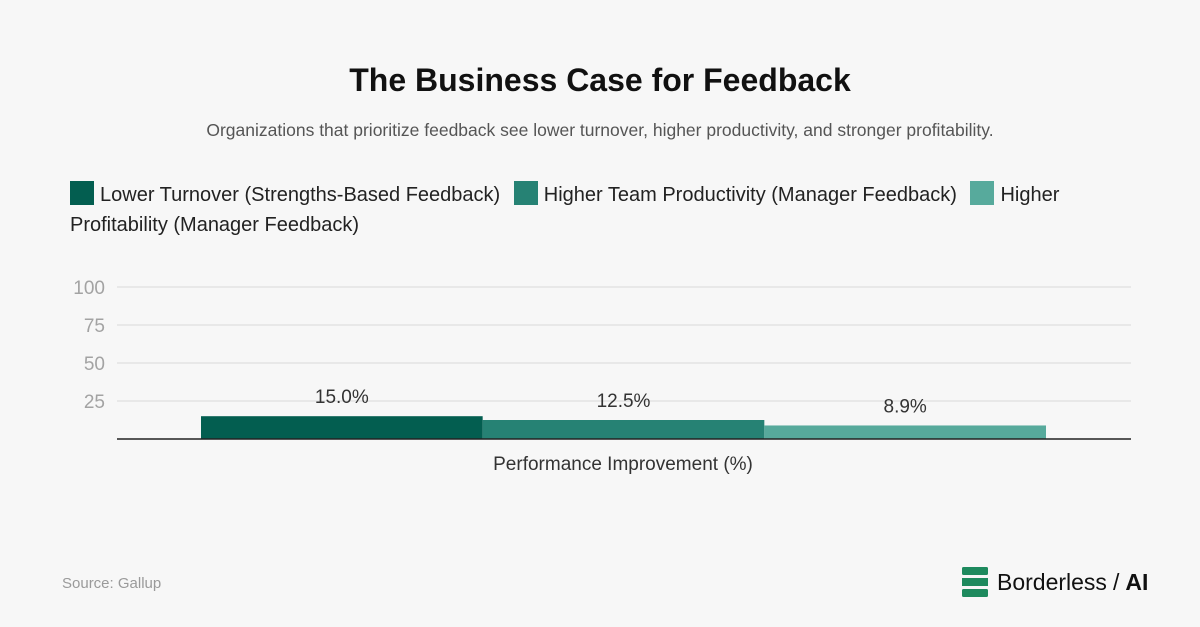  I want to click on source-note: Source: Gallup, so click(112, 583).